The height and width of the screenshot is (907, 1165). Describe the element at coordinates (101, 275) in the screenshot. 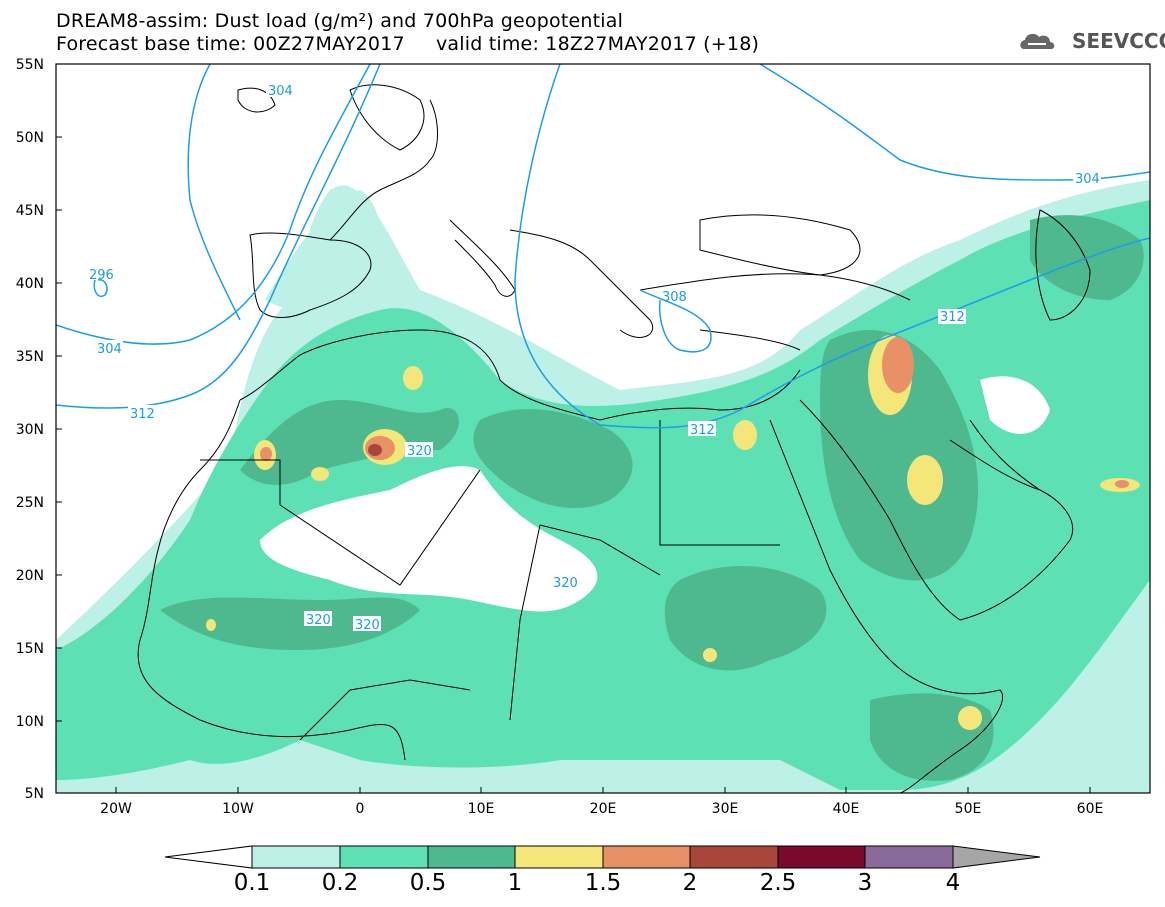

I see `contour-label: 296` at that location.